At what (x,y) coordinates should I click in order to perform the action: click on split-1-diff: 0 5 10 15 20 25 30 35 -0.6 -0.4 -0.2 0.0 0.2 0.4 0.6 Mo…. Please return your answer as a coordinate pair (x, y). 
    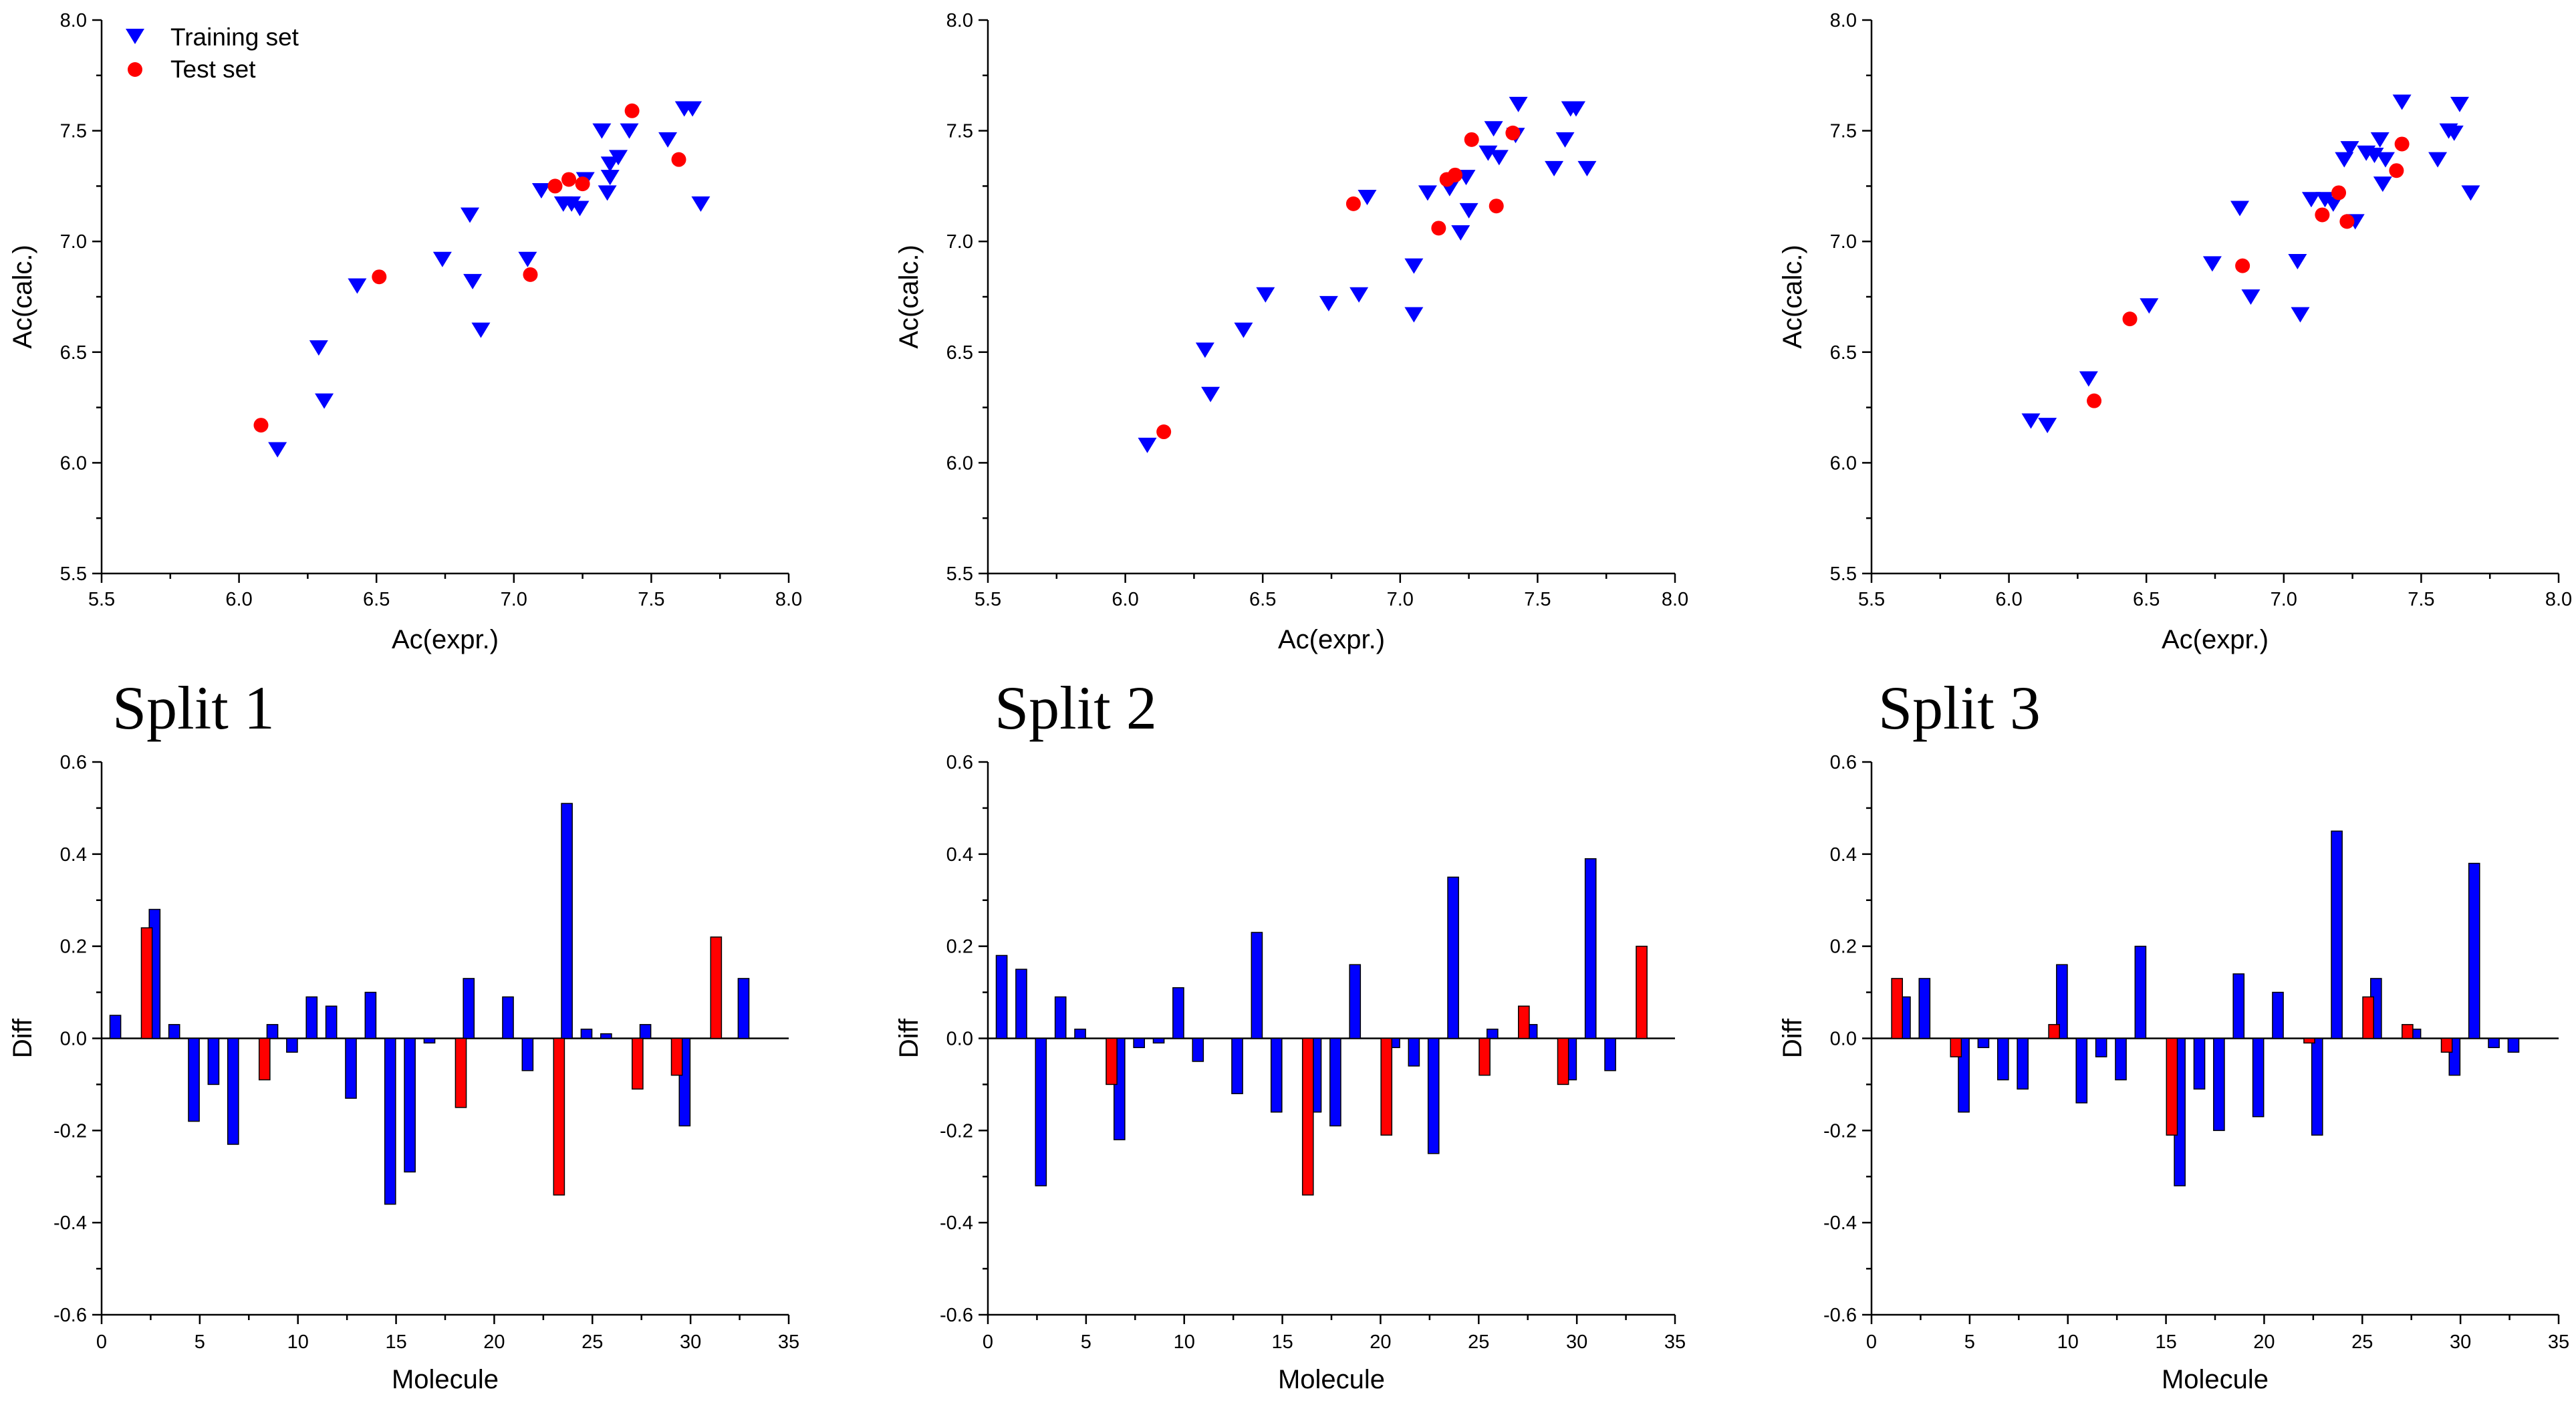
    Looking at the image, I should click on (403, 1073).